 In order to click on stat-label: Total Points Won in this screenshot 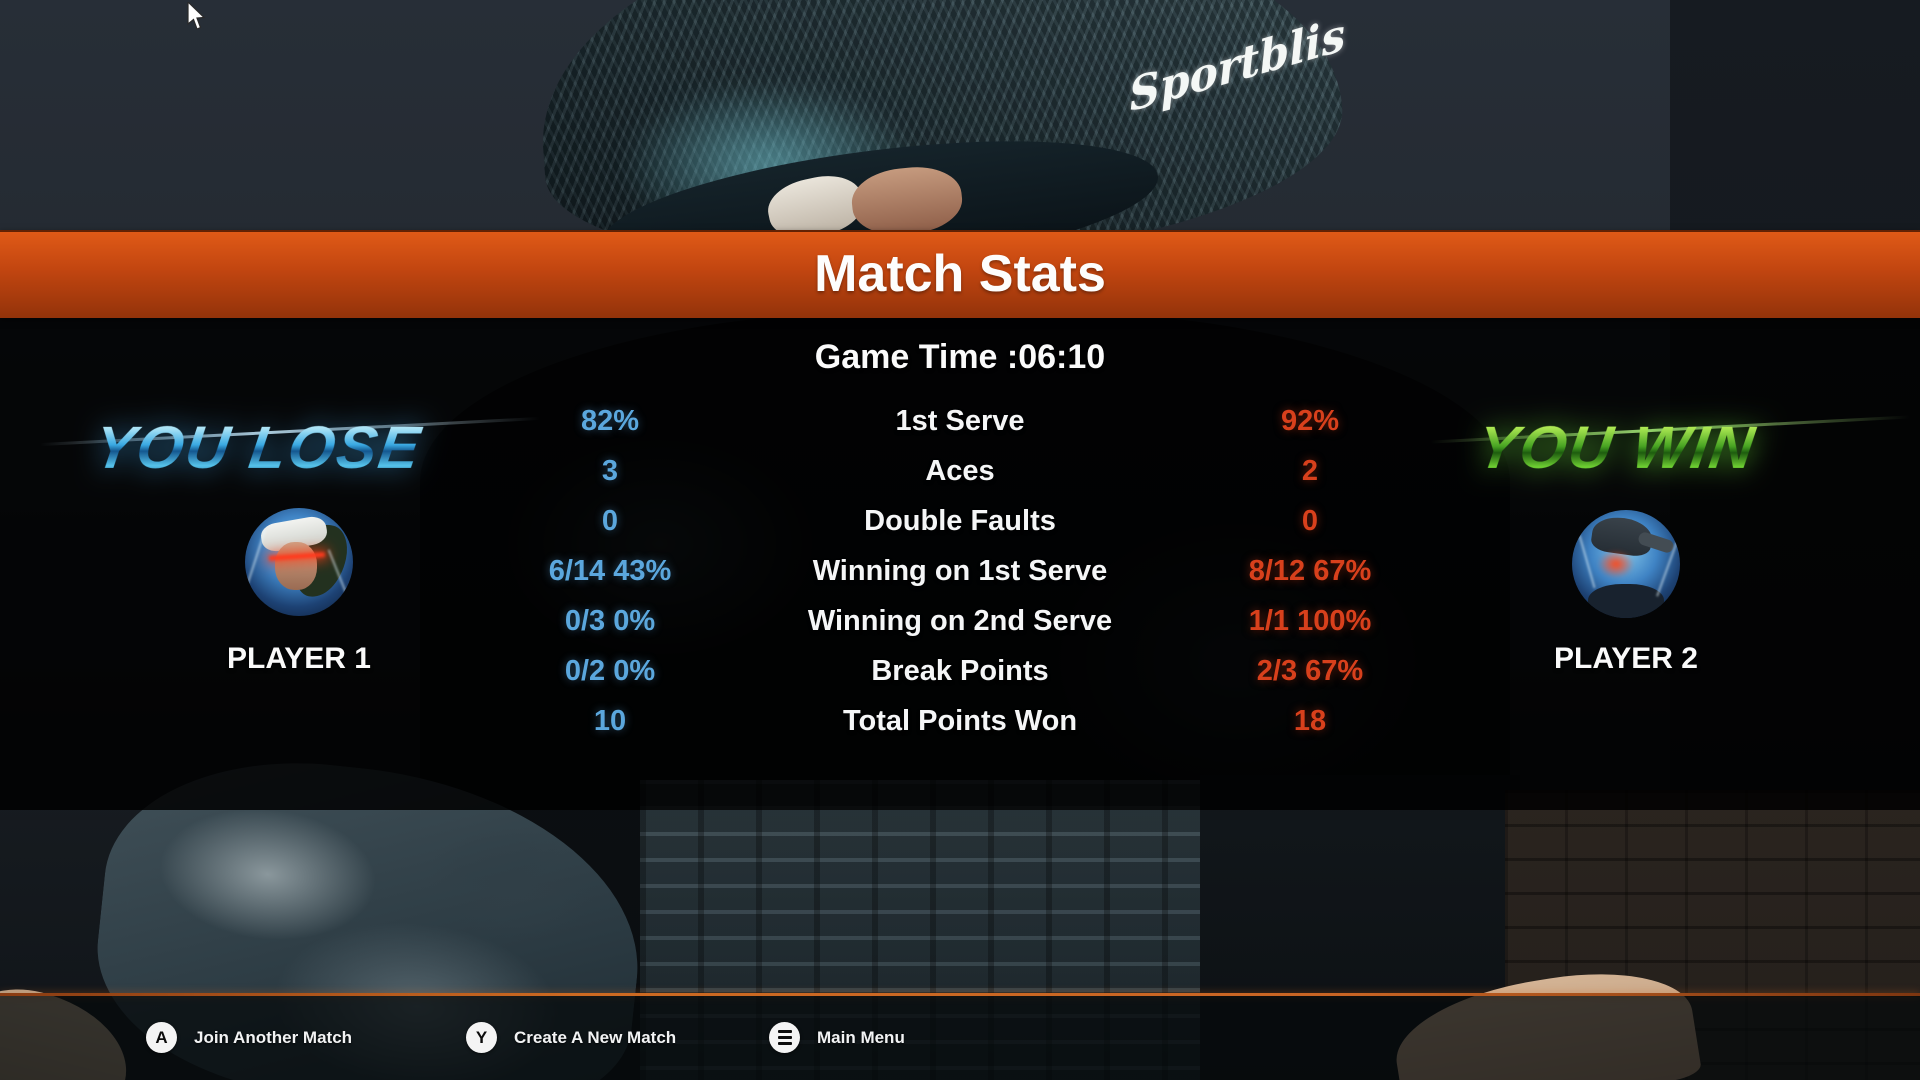, I will do `click(960, 720)`.